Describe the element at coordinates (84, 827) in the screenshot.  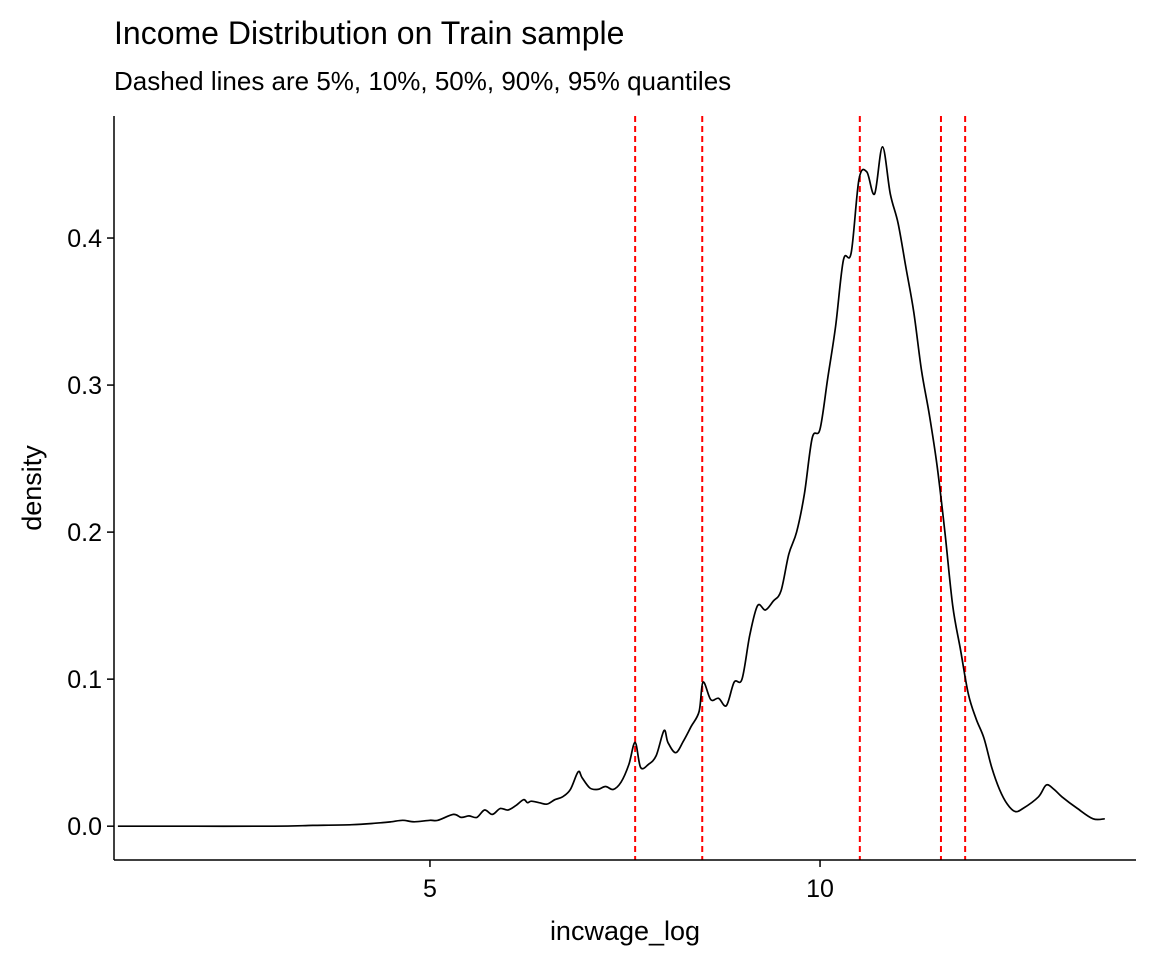
I see `y-tick-label: 0.0` at that location.